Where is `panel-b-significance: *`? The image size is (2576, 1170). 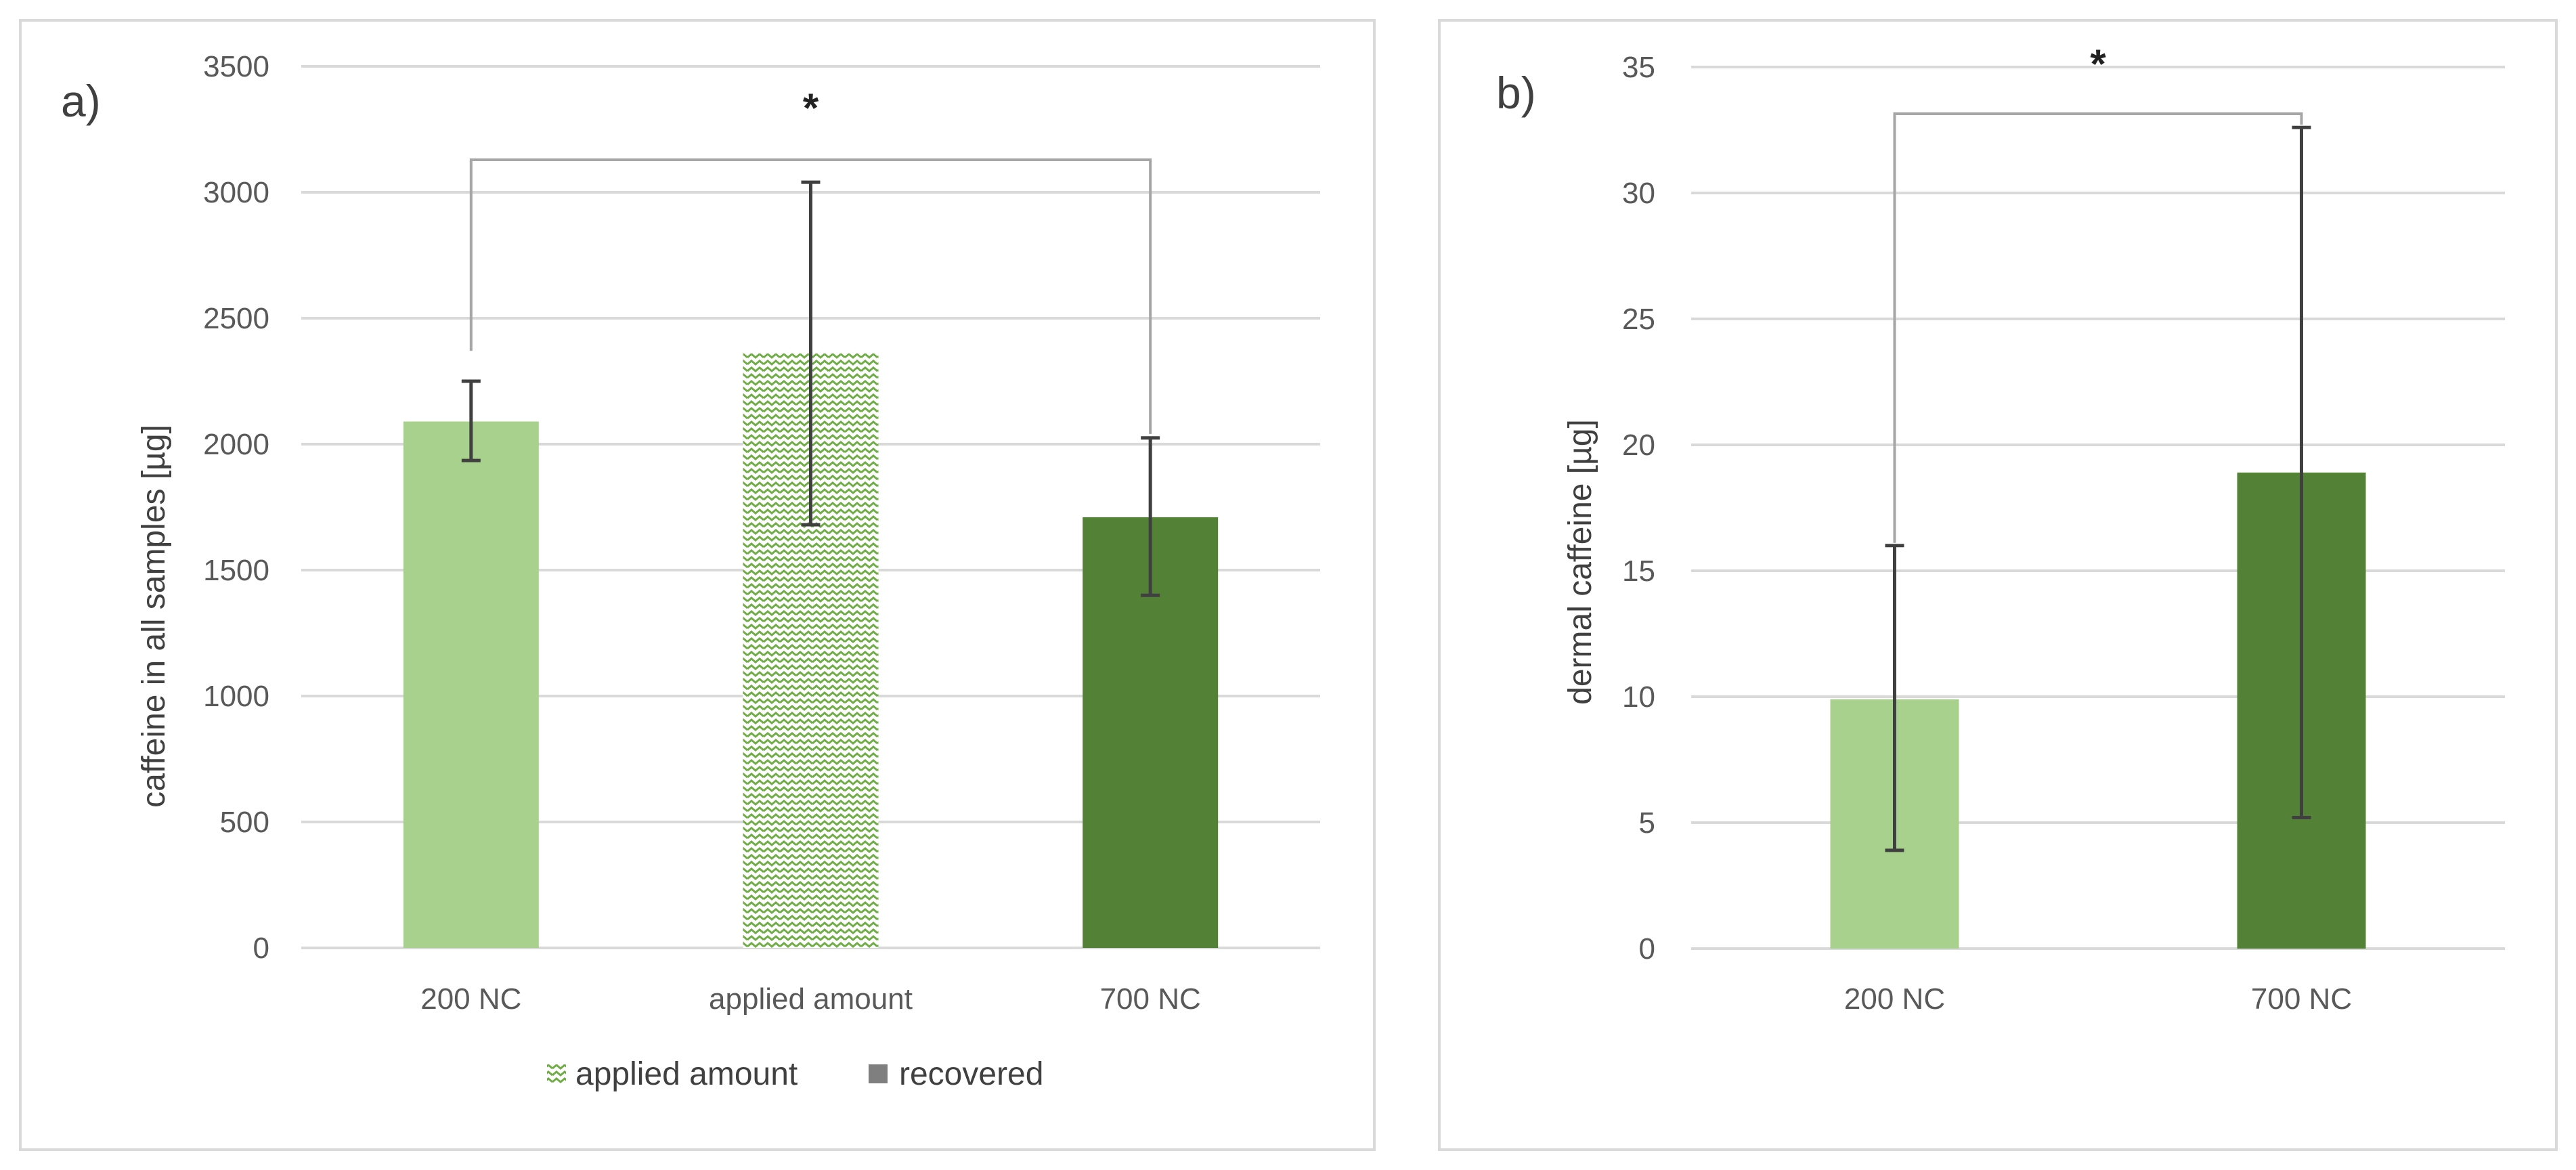
panel-b-significance: * is located at coordinates (2098, 292).